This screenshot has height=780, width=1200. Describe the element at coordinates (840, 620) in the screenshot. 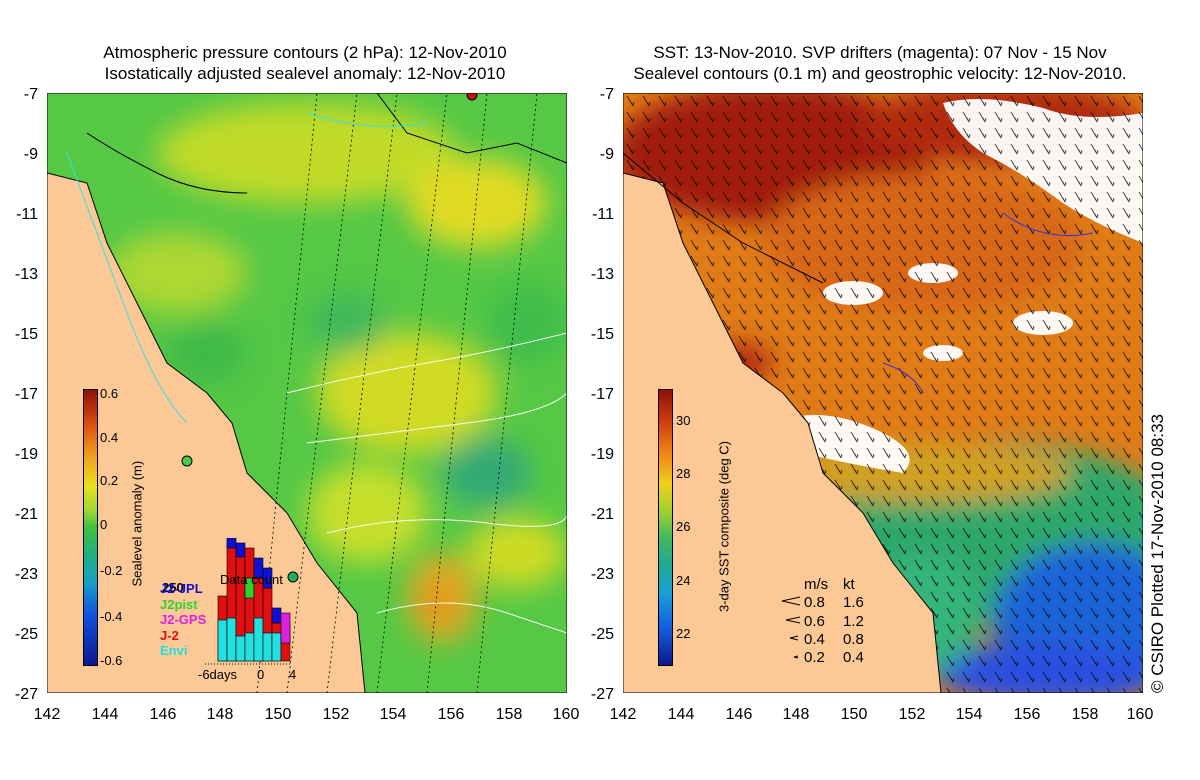

I see `velocity-legend: m/s kt 0.8 1.6 0.6 1.2 0.4 0.8 0.2 0.4` at that location.